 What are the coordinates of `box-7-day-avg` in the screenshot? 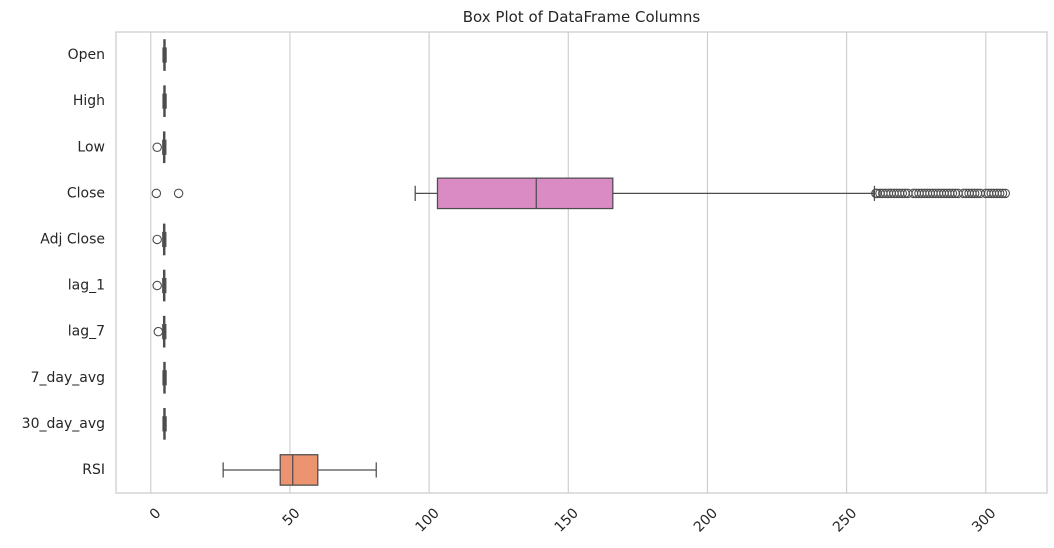 It's located at (164, 377).